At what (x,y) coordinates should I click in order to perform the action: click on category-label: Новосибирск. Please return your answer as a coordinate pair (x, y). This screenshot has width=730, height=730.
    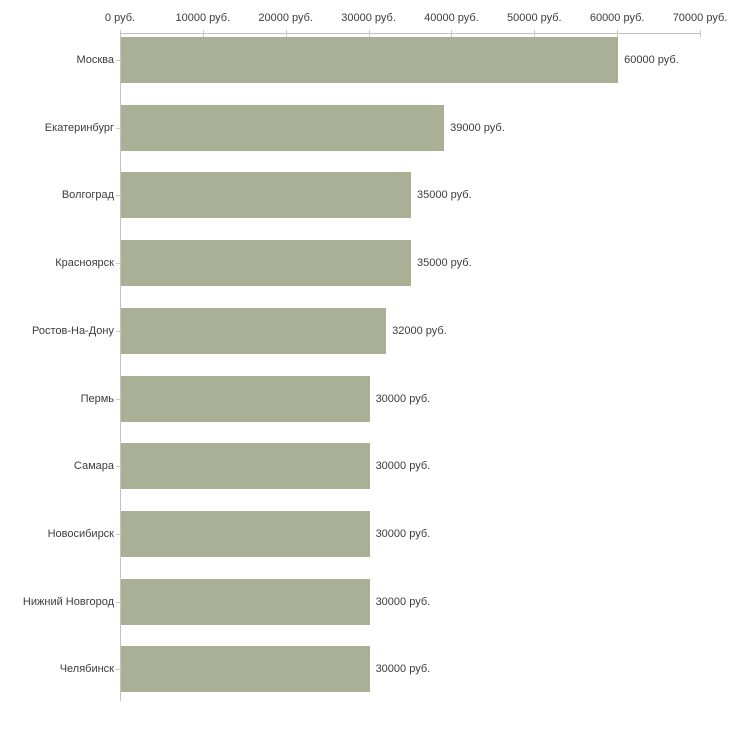
    Looking at the image, I should click on (80, 533).